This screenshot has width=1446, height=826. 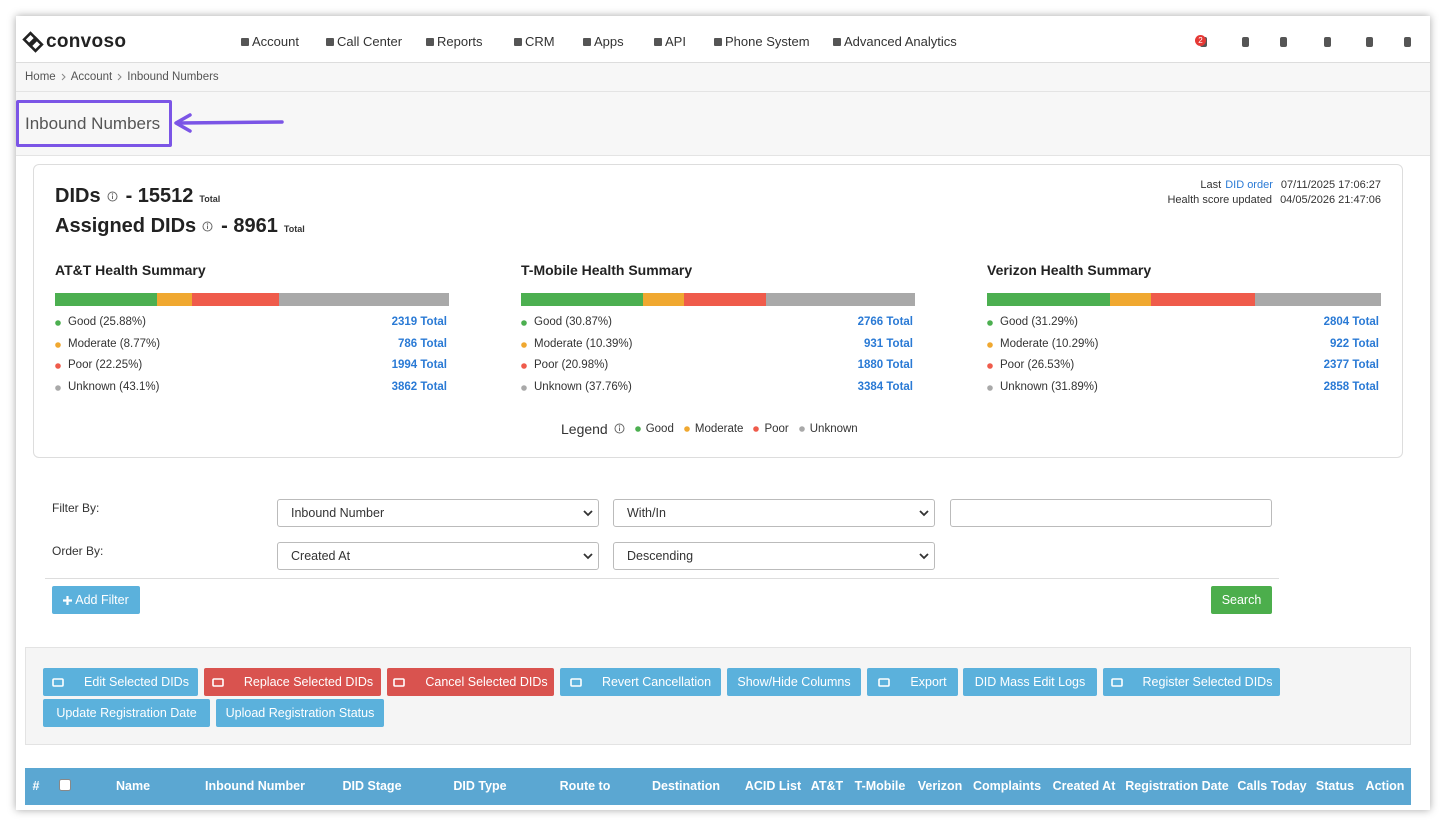 What do you see at coordinates (1335, 786) in the screenshot?
I see `column-header: Status` at bounding box center [1335, 786].